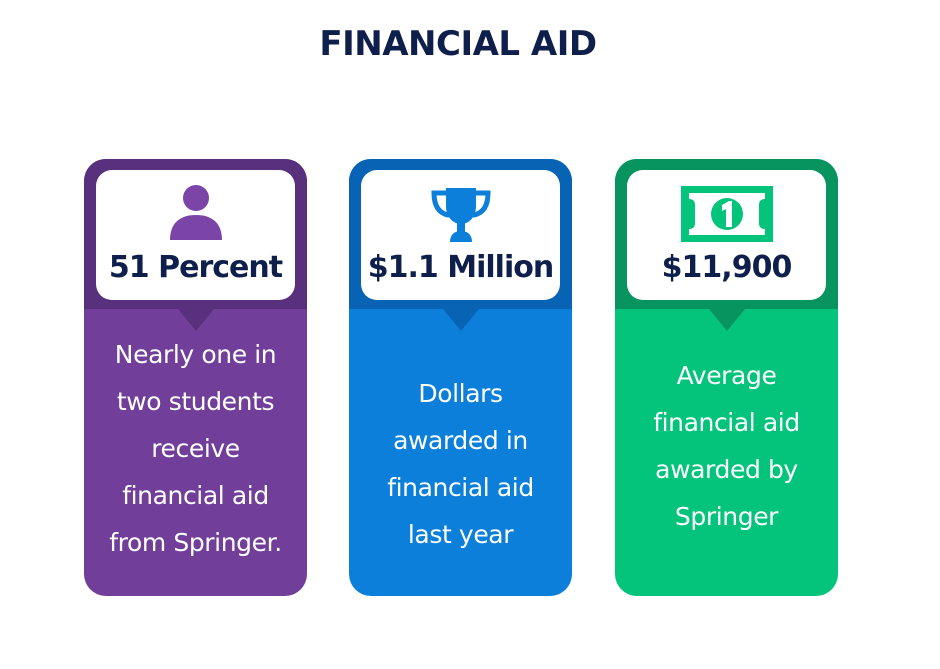  What do you see at coordinates (195, 212) in the screenshot?
I see `person-icon` at bounding box center [195, 212].